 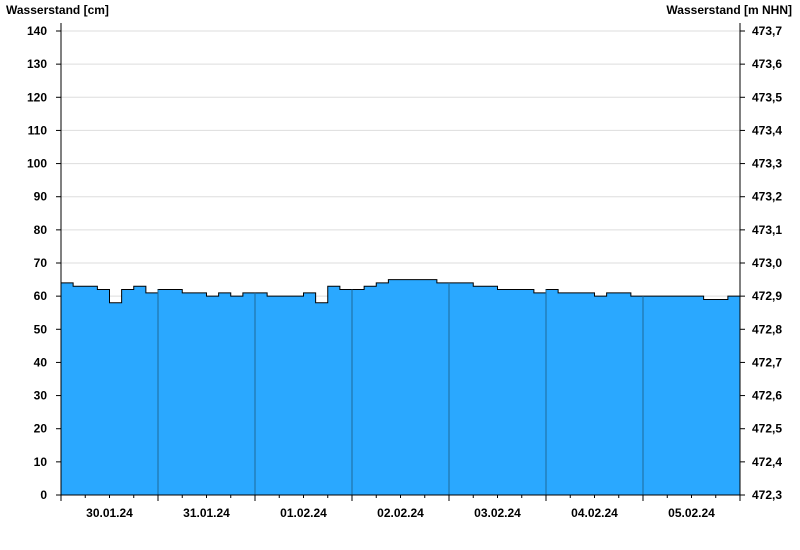 What do you see at coordinates (767, 164) in the screenshot?
I see `right-tick-label: 473,3` at bounding box center [767, 164].